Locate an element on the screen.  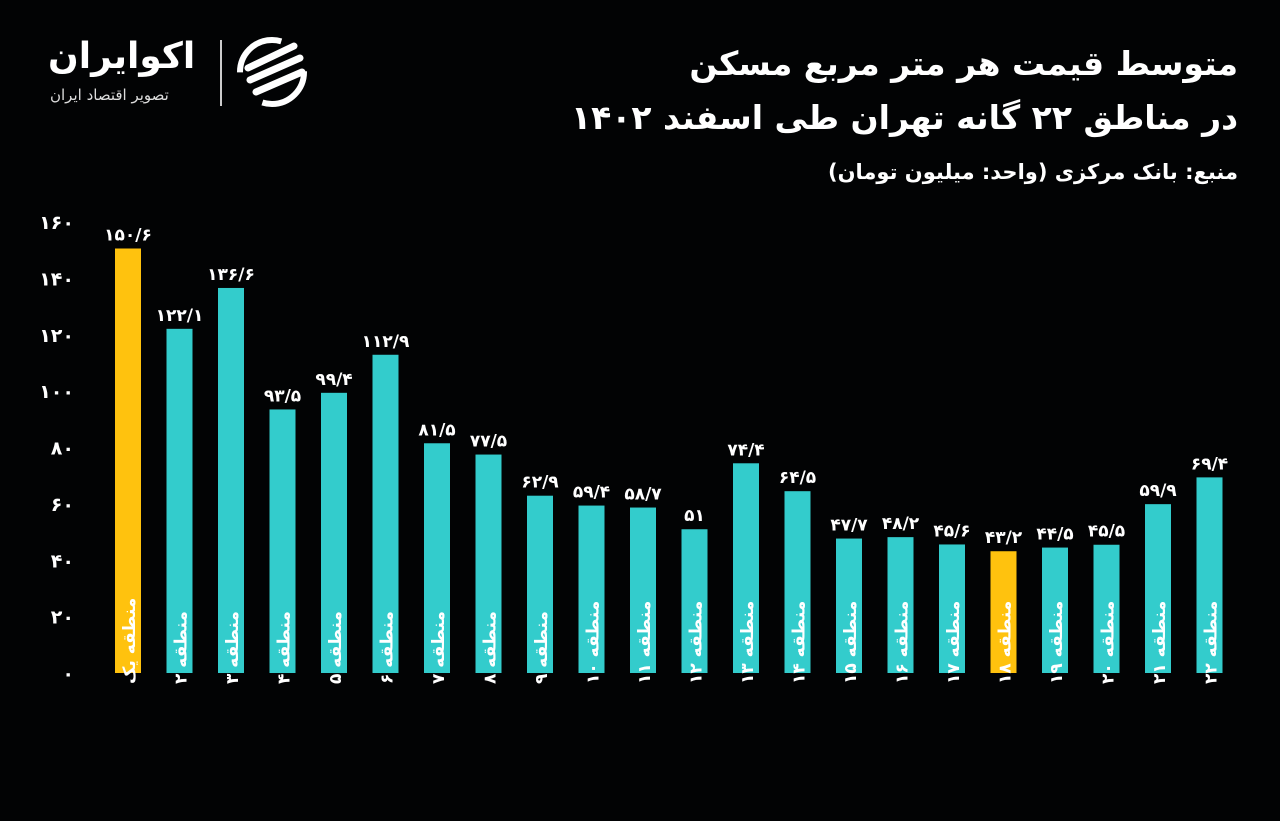
chart-title-line2: در مناطق ۲۲ گانه تهران طی اسفند ۱۴۰۲ is located at coordinates (904, 117).